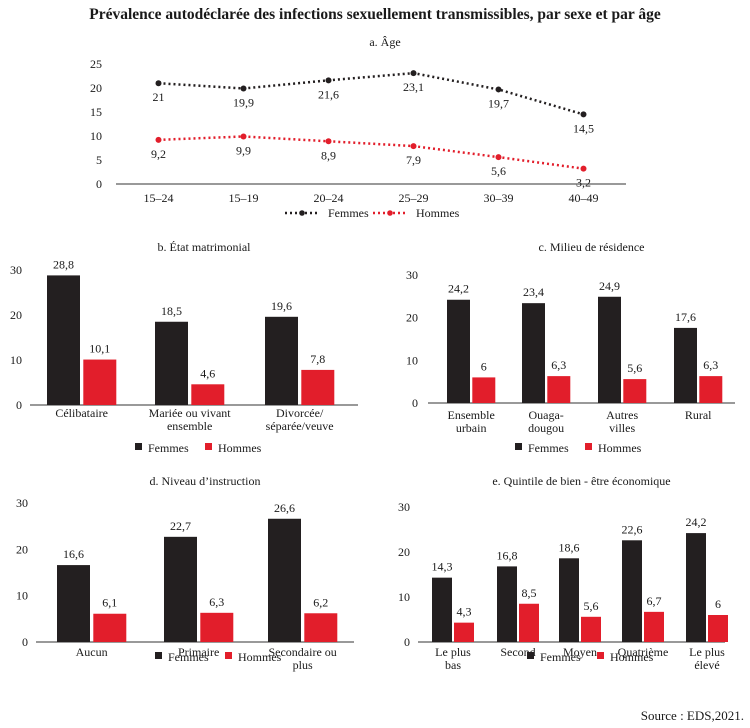 The image size is (750, 728). I want to click on legend-e: Femmes Hommes, so click(590, 657).